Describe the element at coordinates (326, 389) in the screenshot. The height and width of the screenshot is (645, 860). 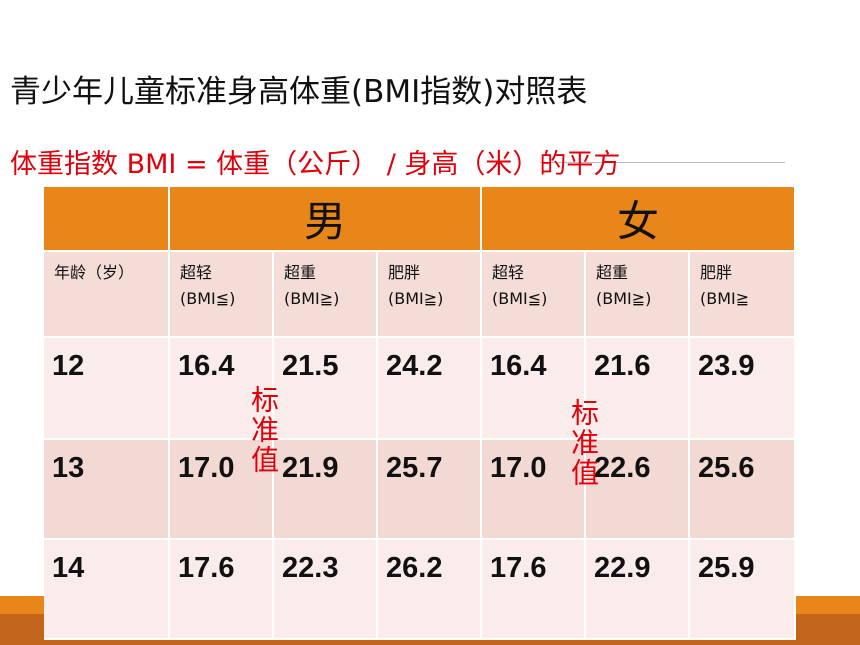
I see `table-cell: 21.5` at that location.